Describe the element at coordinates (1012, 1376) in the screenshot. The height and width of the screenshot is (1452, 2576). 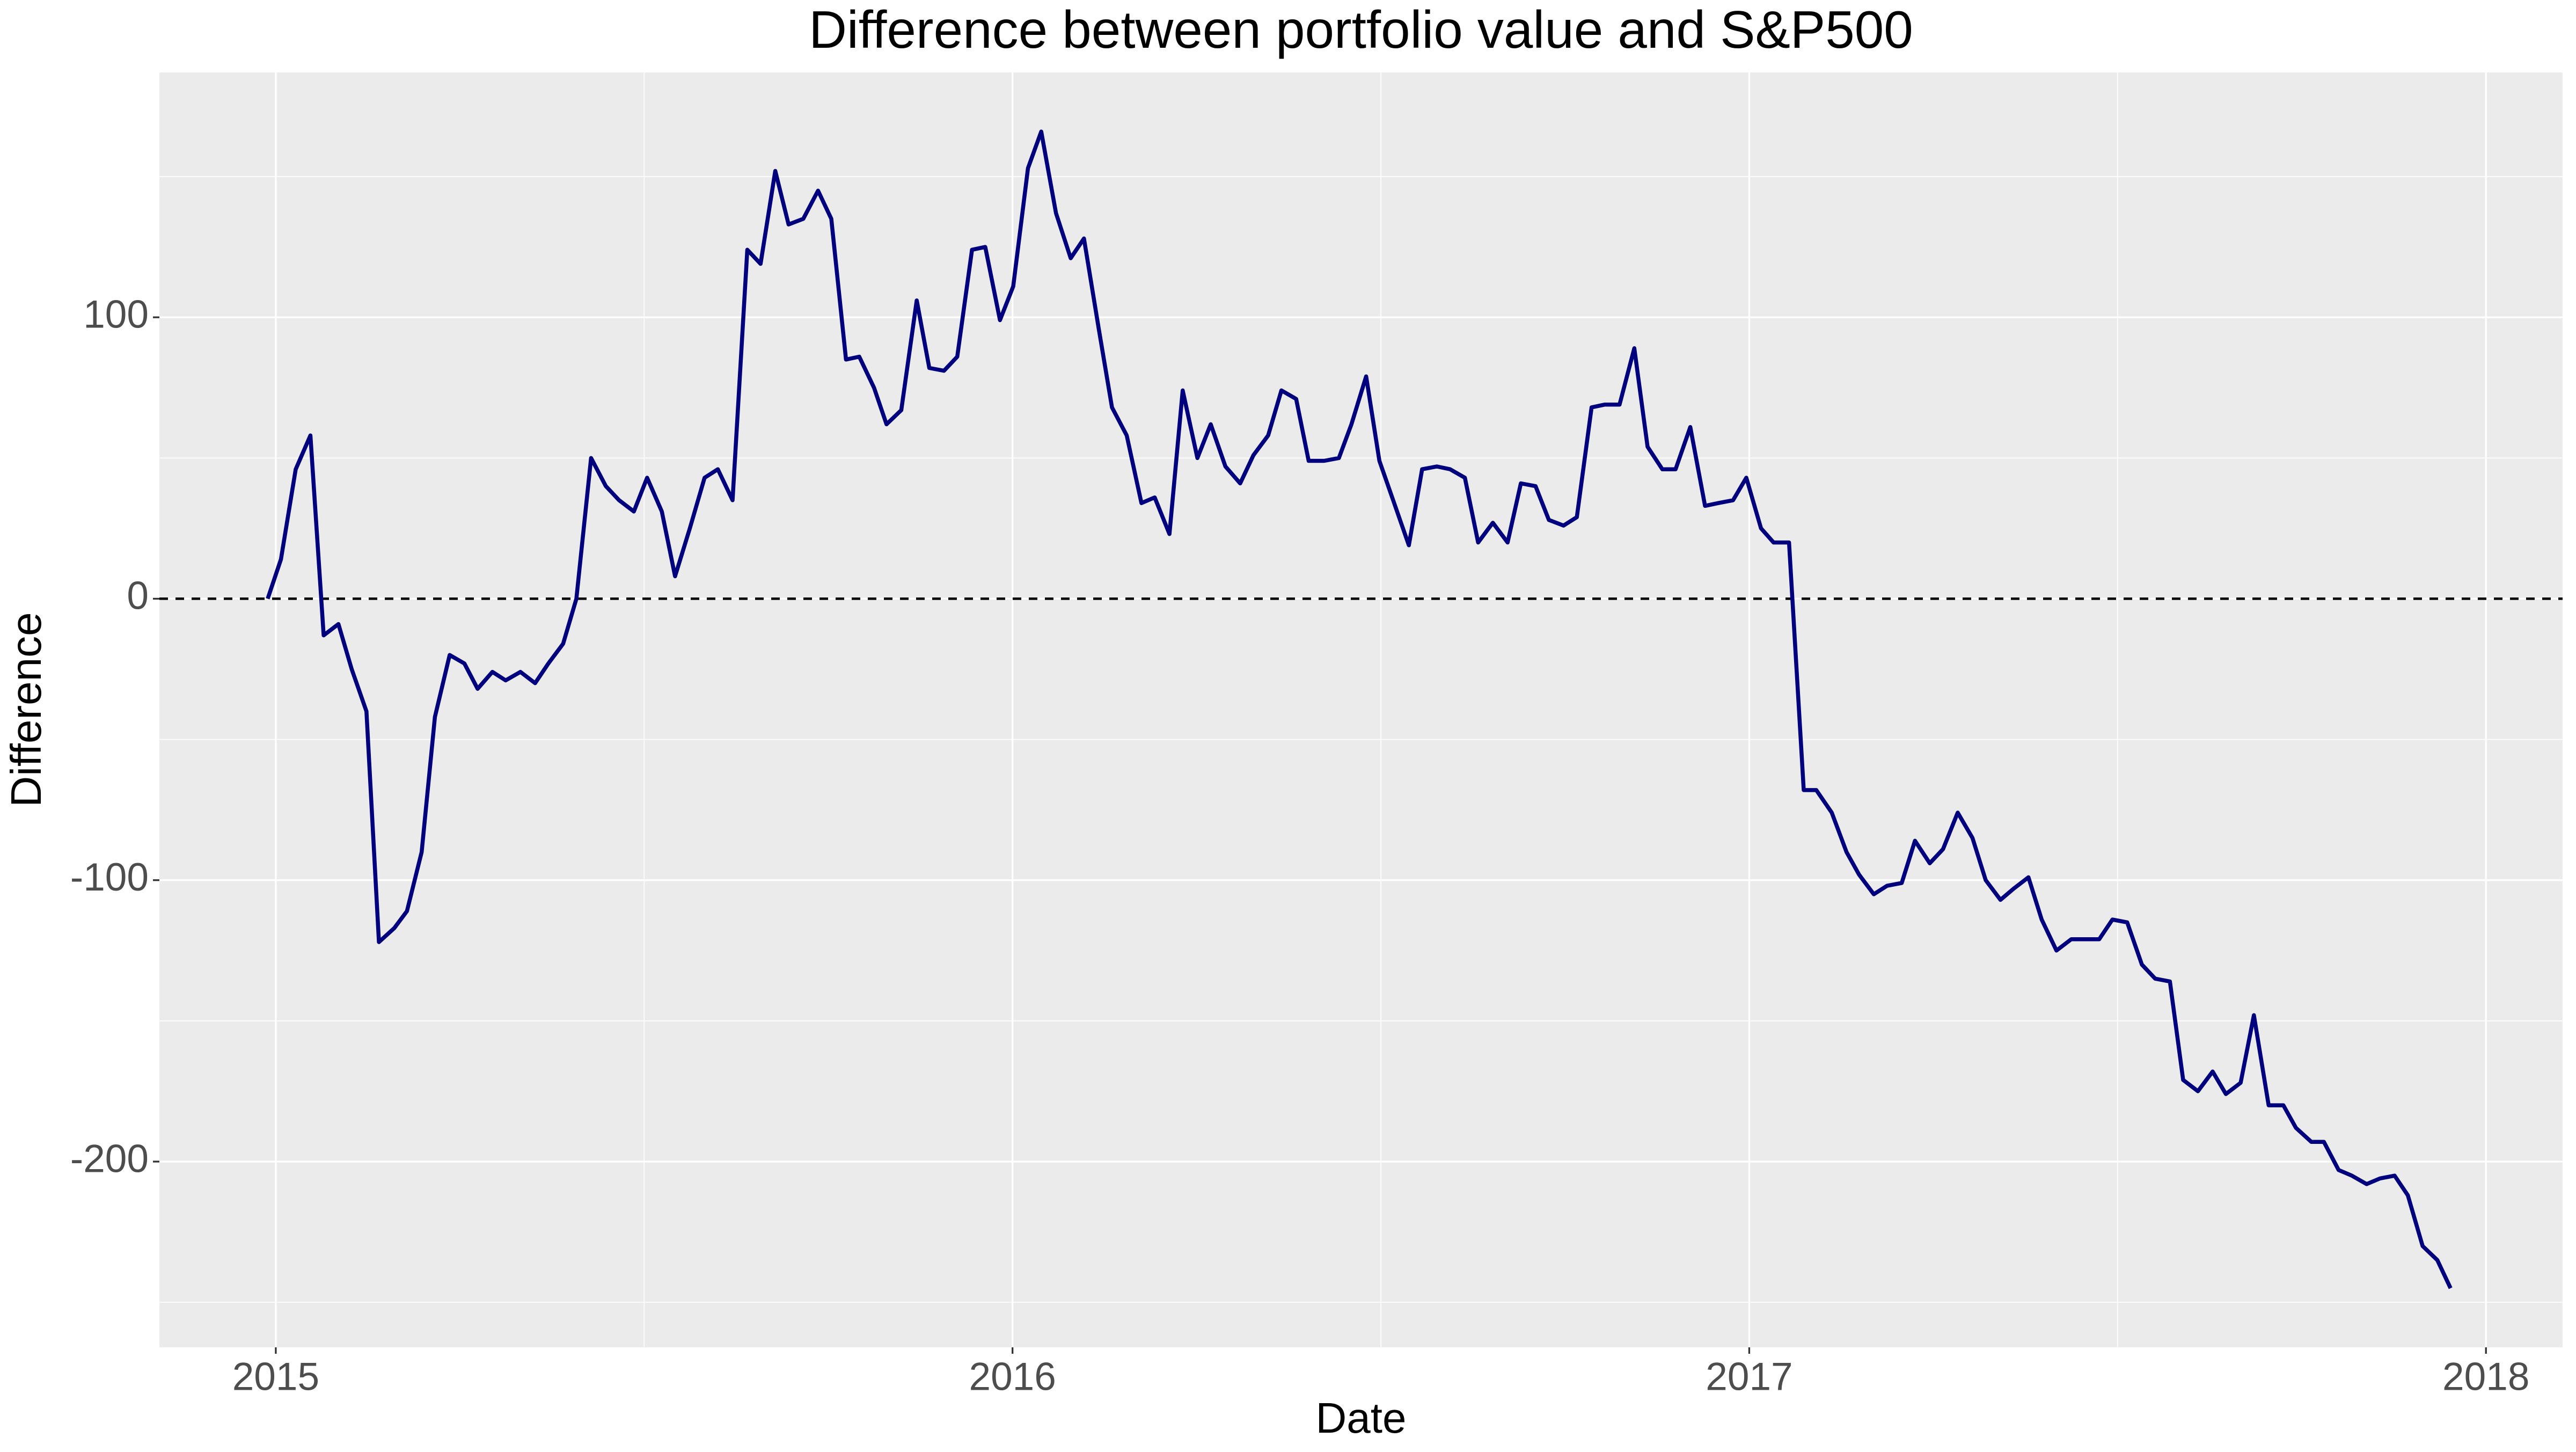
I see `x-tick-label: 2016` at that location.